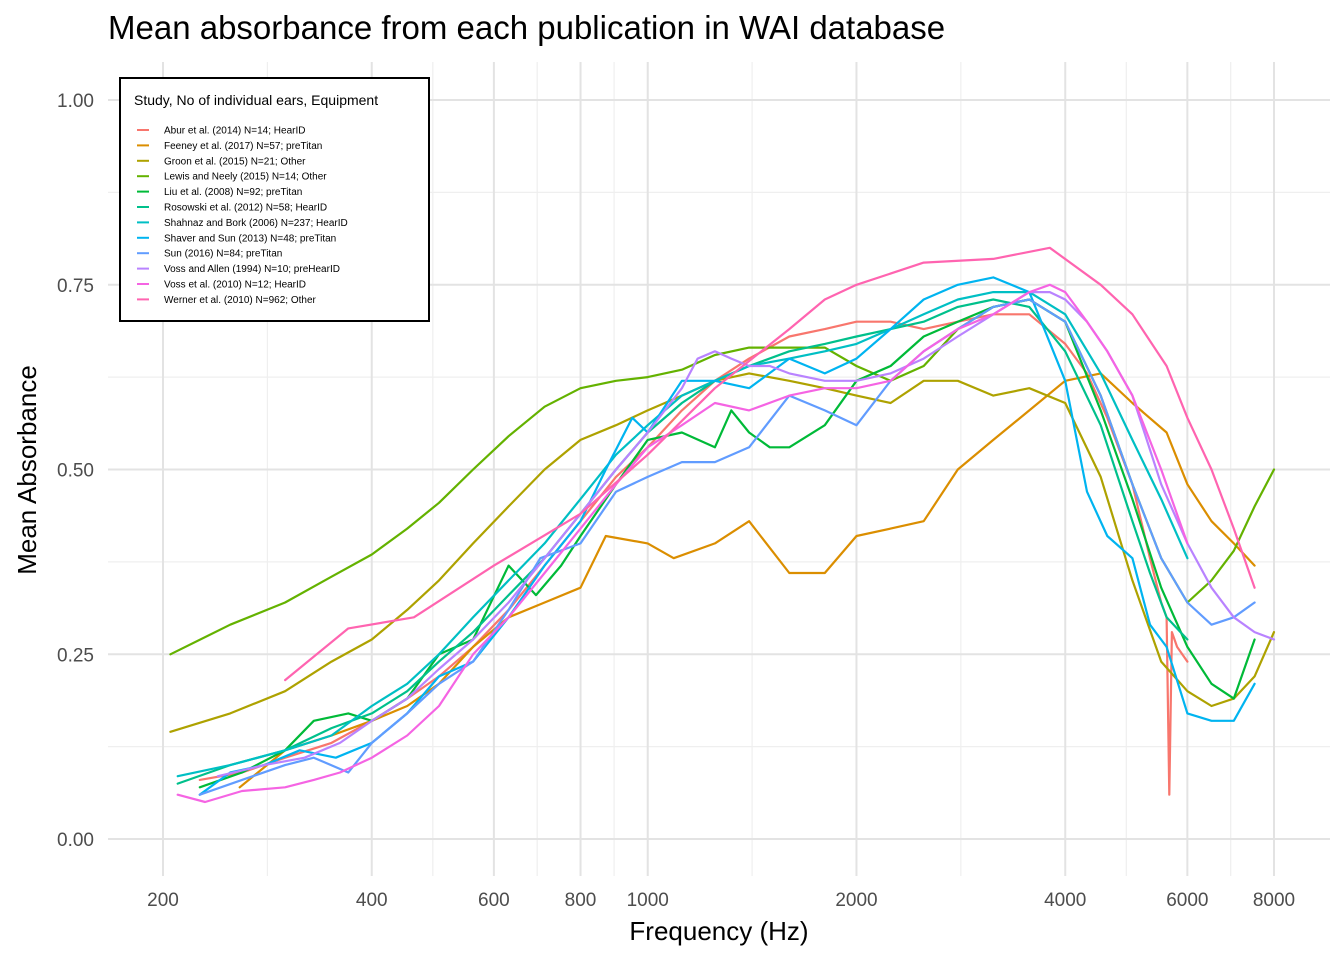  What do you see at coordinates (223, 254) in the screenshot?
I see `legend-label-8: Sun (2016) N=84; preTitan` at bounding box center [223, 254].